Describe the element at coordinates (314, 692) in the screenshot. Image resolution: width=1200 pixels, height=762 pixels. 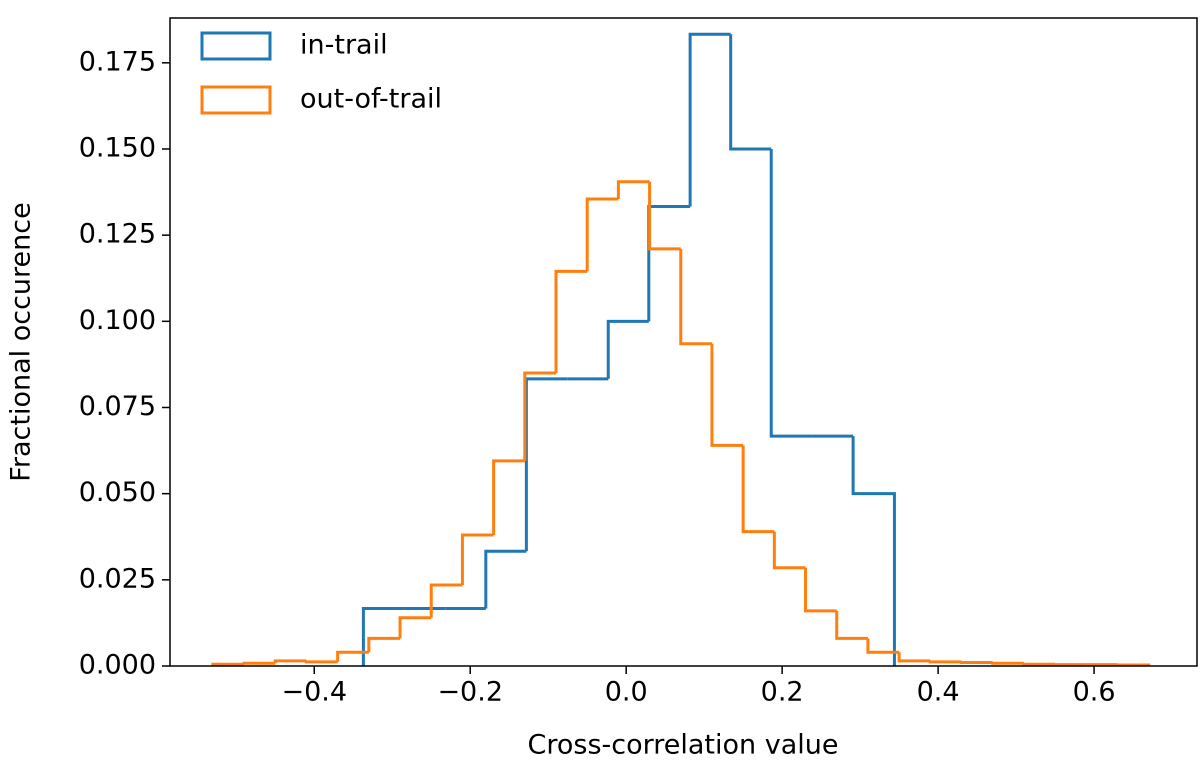
I see `x-tick-label: −0.4` at that location.